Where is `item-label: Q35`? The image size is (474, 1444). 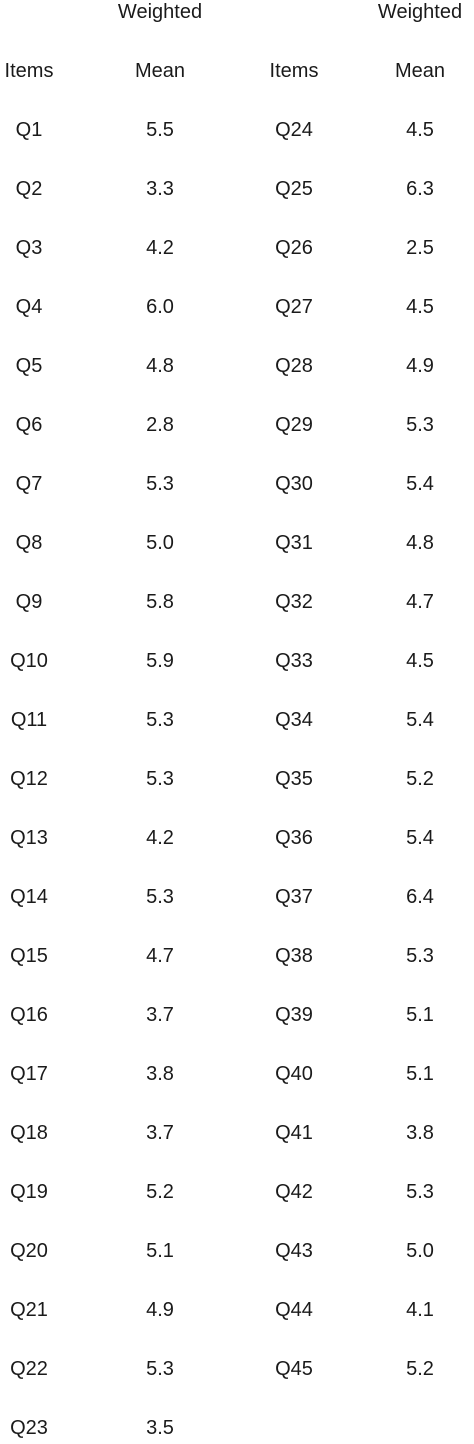
item-label: Q35 is located at coordinates (294, 779).